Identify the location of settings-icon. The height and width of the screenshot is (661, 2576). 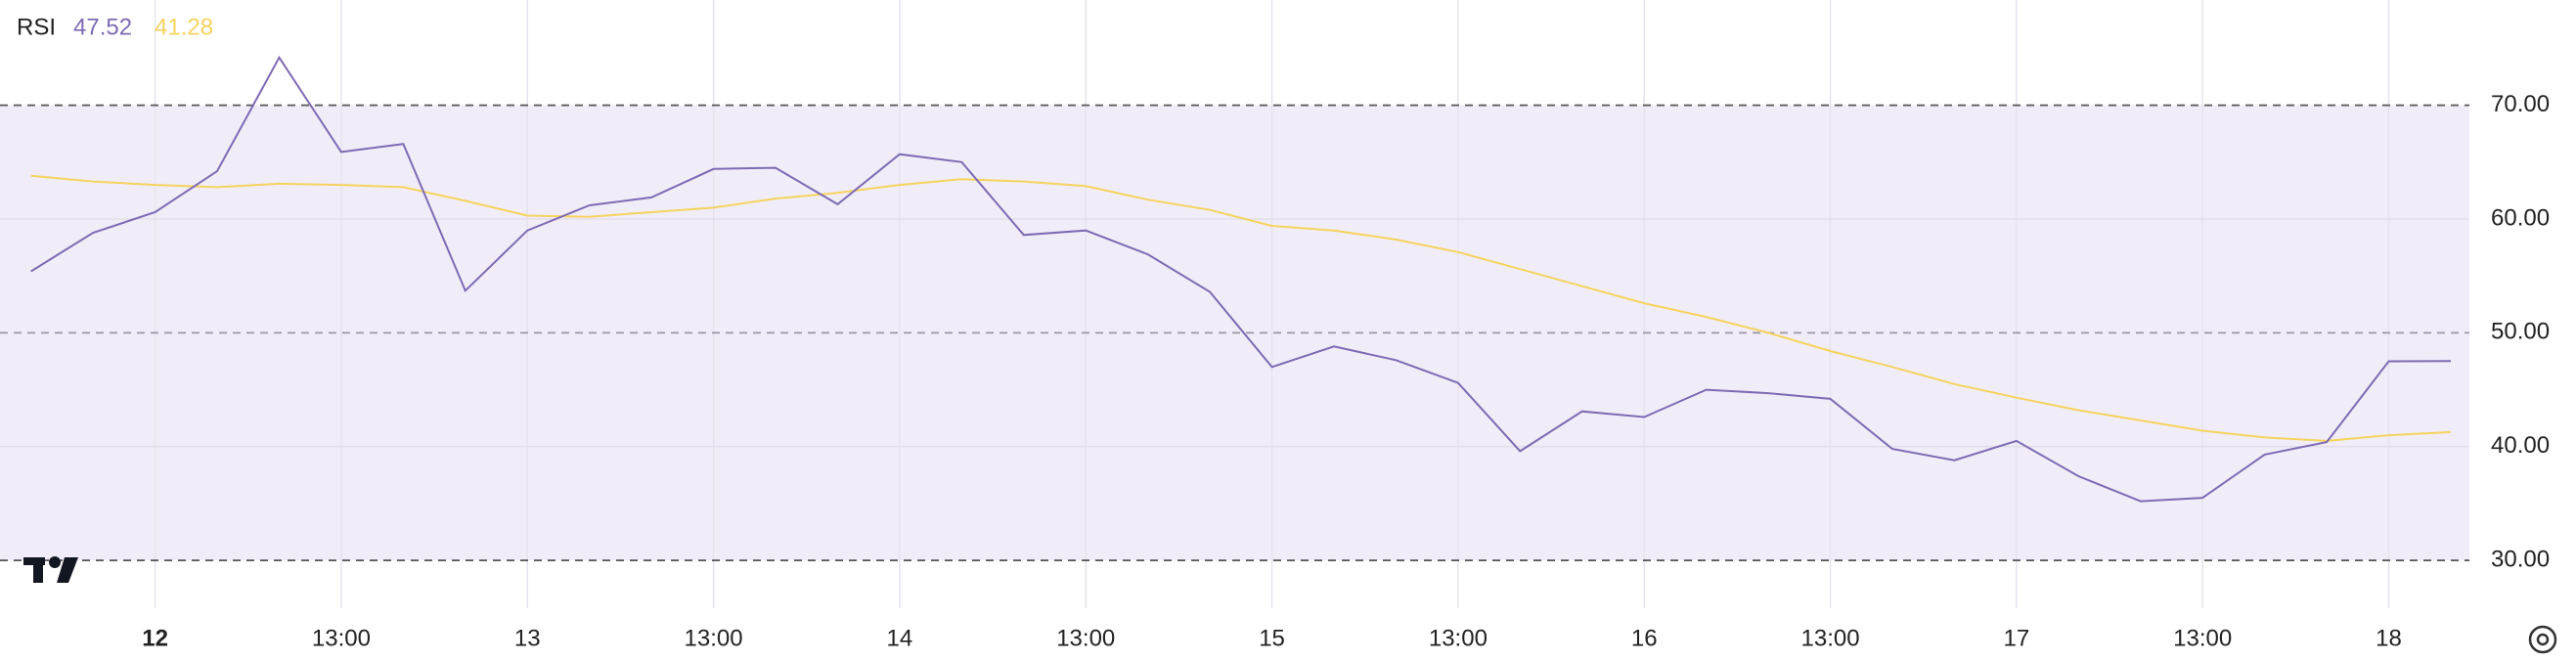
(2542, 639).